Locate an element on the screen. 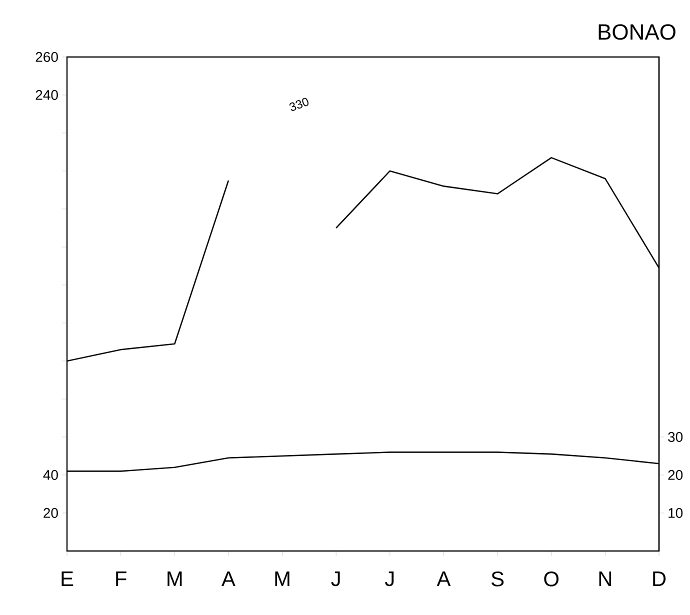  x-tick-label: F is located at coordinates (121, 579).